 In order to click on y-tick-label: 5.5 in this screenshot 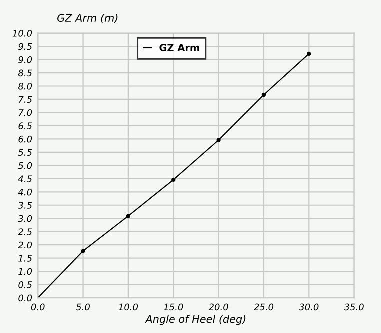, I will do `click(25, 152)`.